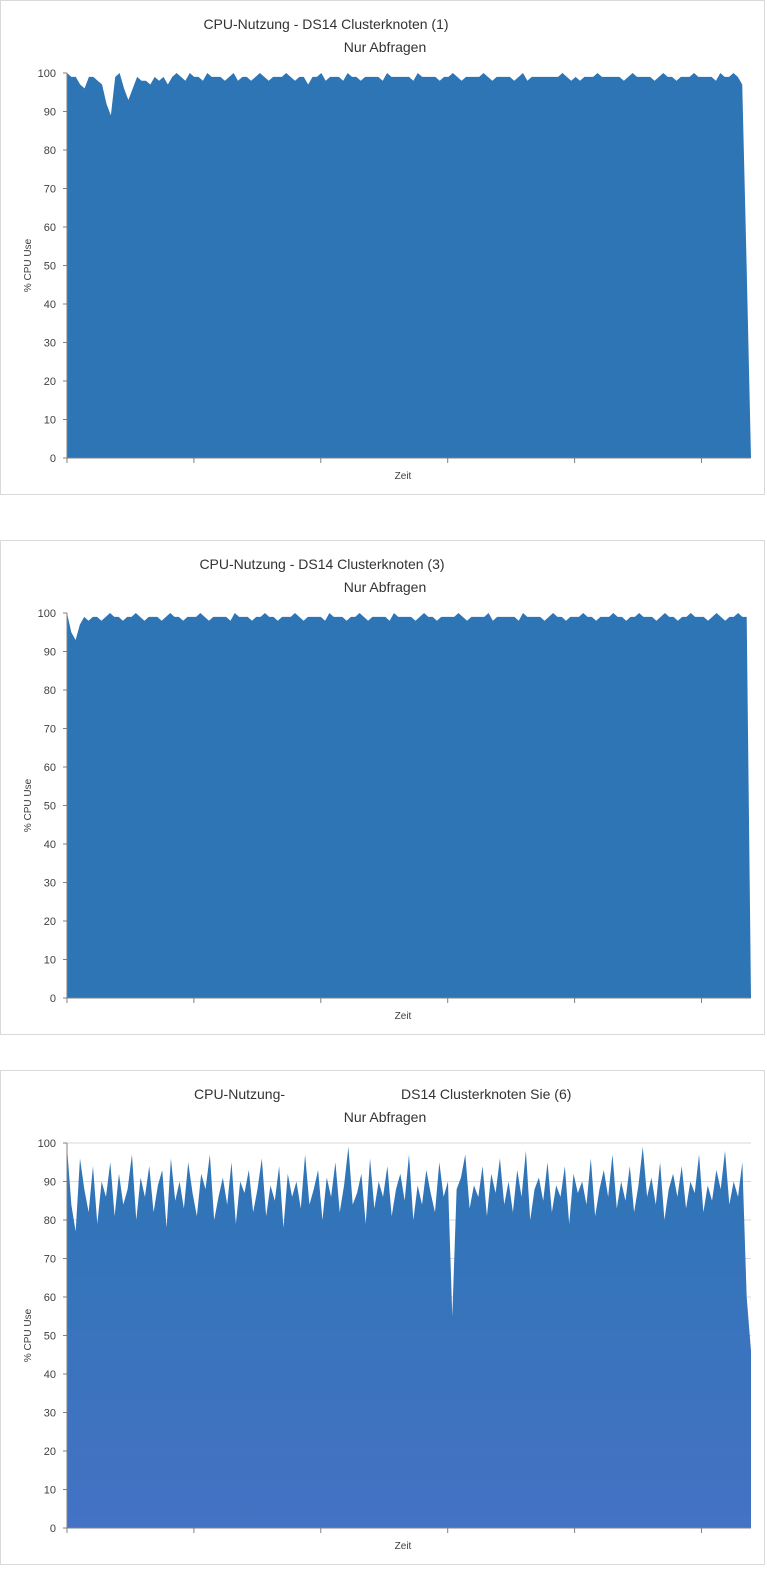  I want to click on chart-title: CPU-Nutzung - DS14 Clusterknoten (3), so click(321, 564).